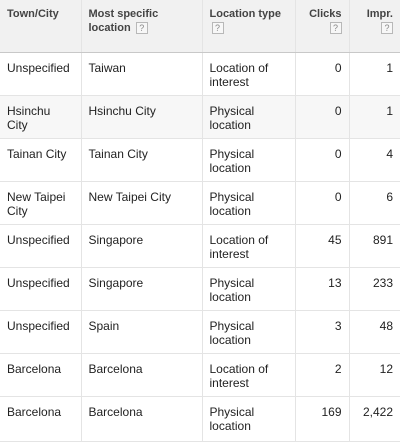 The height and width of the screenshot is (442, 400). What do you see at coordinates (374, 375) in the screenshot?
I see `cell-impr: 12` at bounding box center [374, 375].